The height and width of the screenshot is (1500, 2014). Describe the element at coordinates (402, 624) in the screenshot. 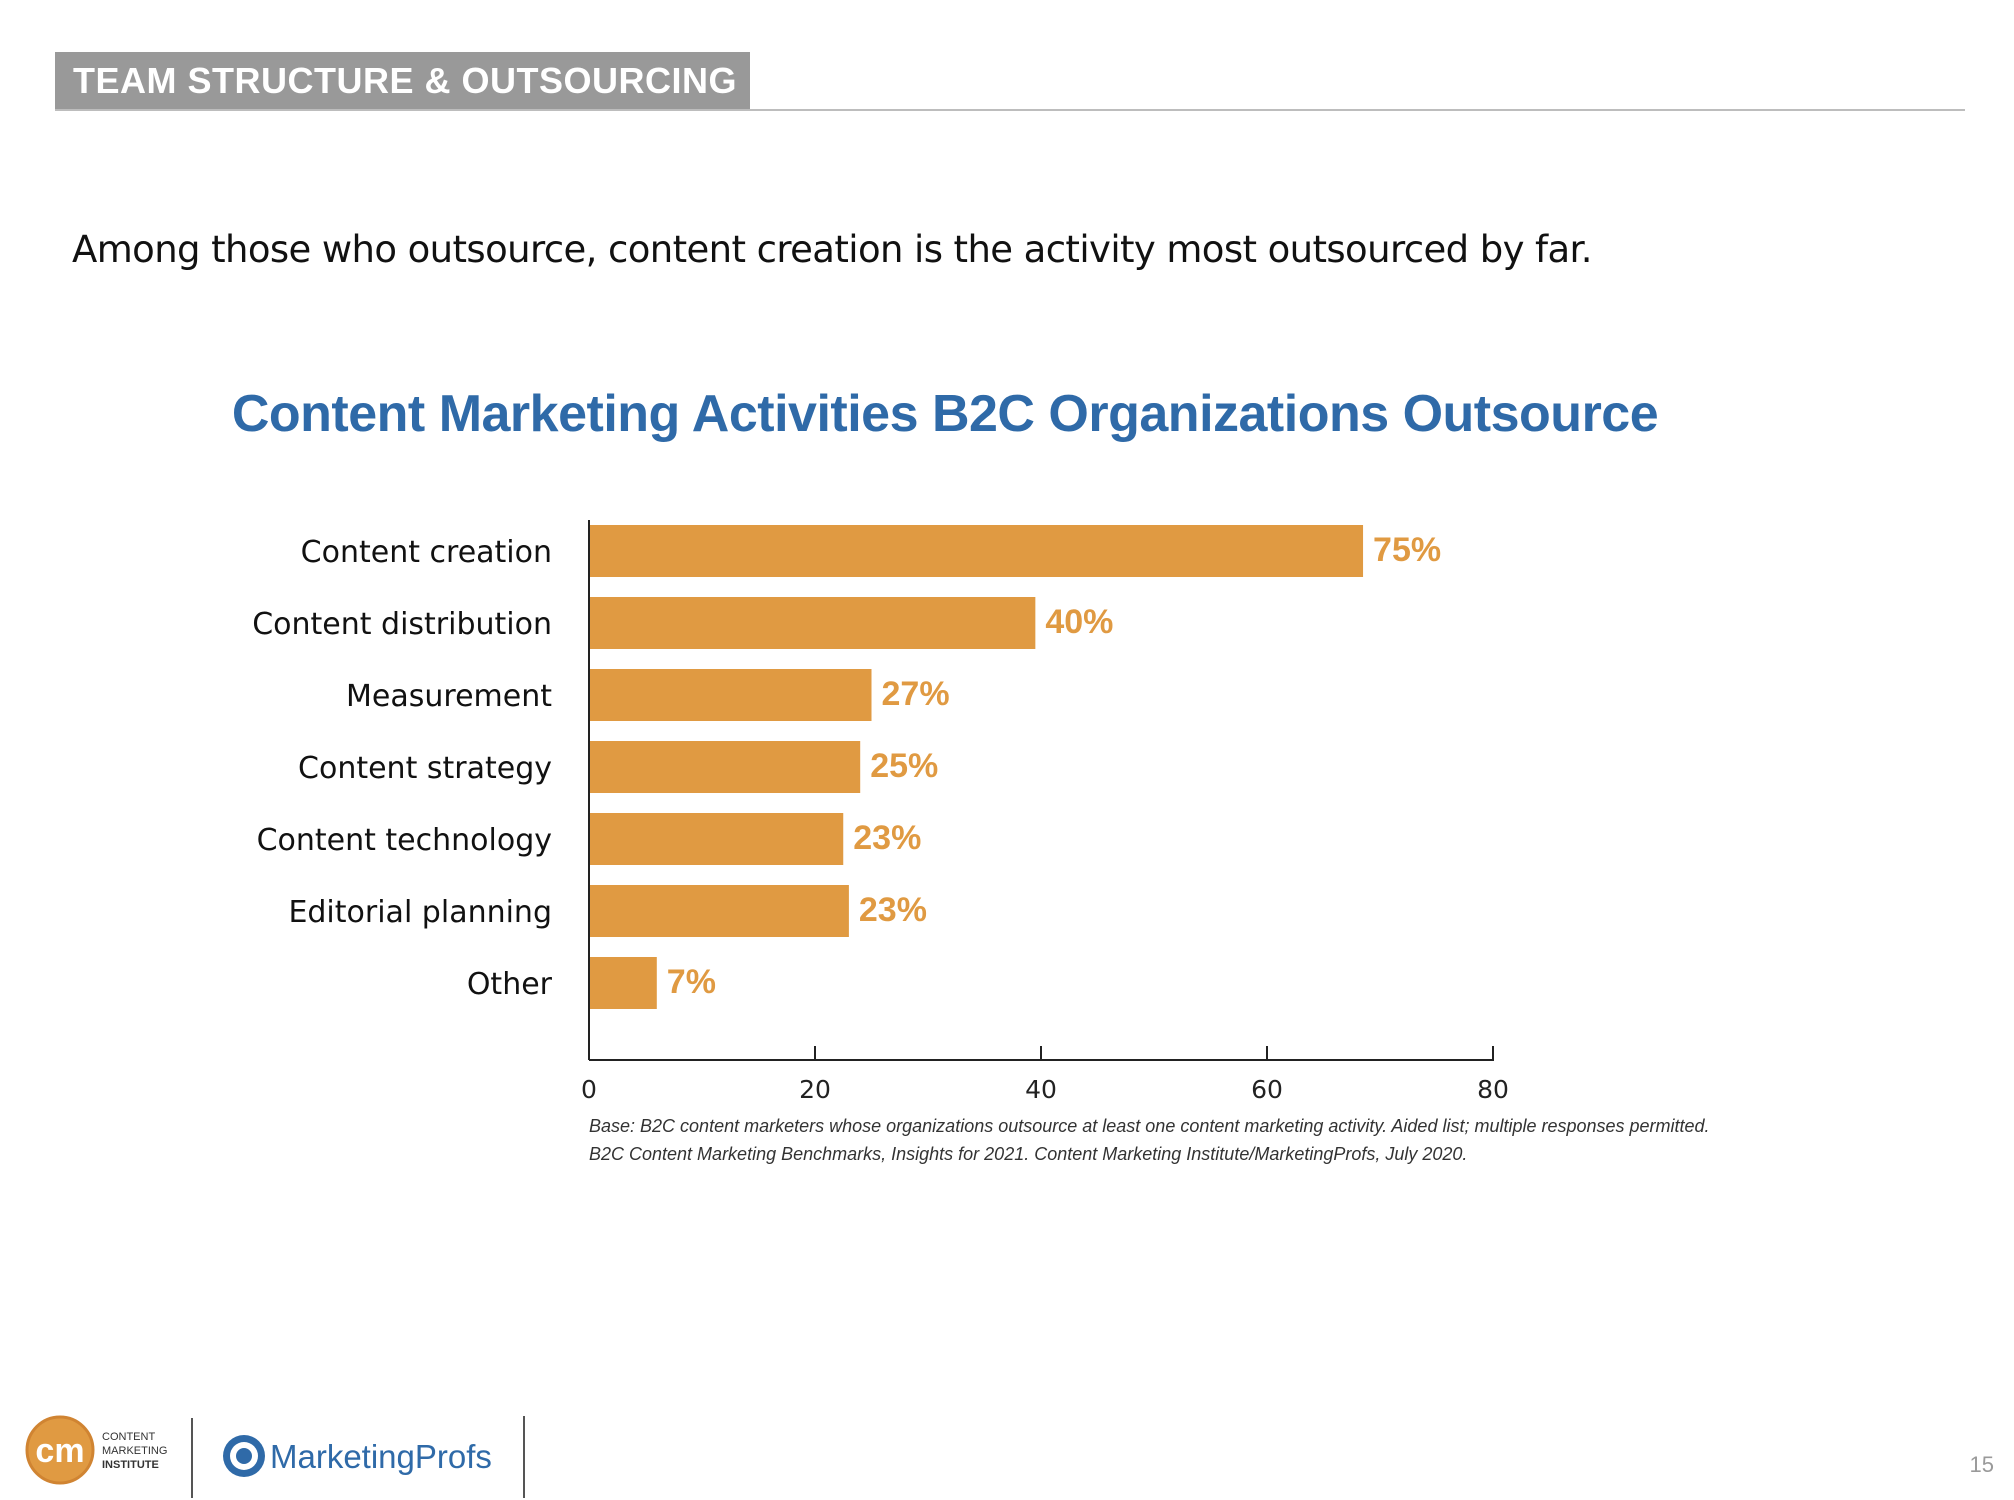

I see `category-label: Content distribution` at that location.